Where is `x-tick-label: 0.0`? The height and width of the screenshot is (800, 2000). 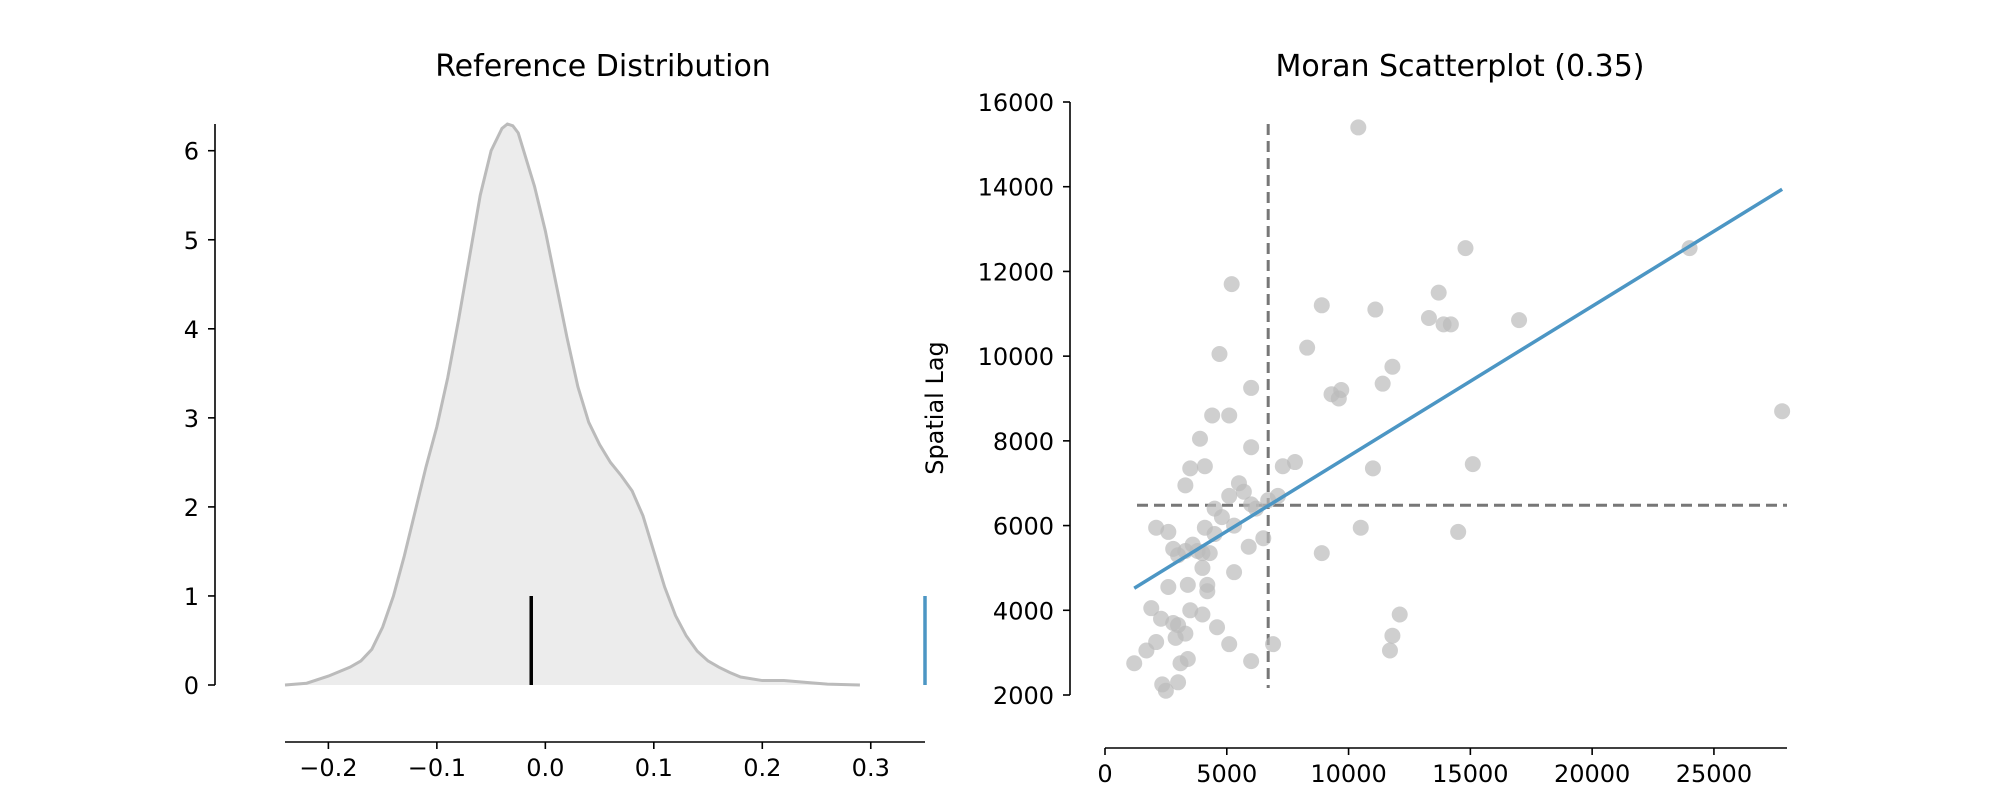 x-tick-label: 0.0 is located at coordinates (545, 768).